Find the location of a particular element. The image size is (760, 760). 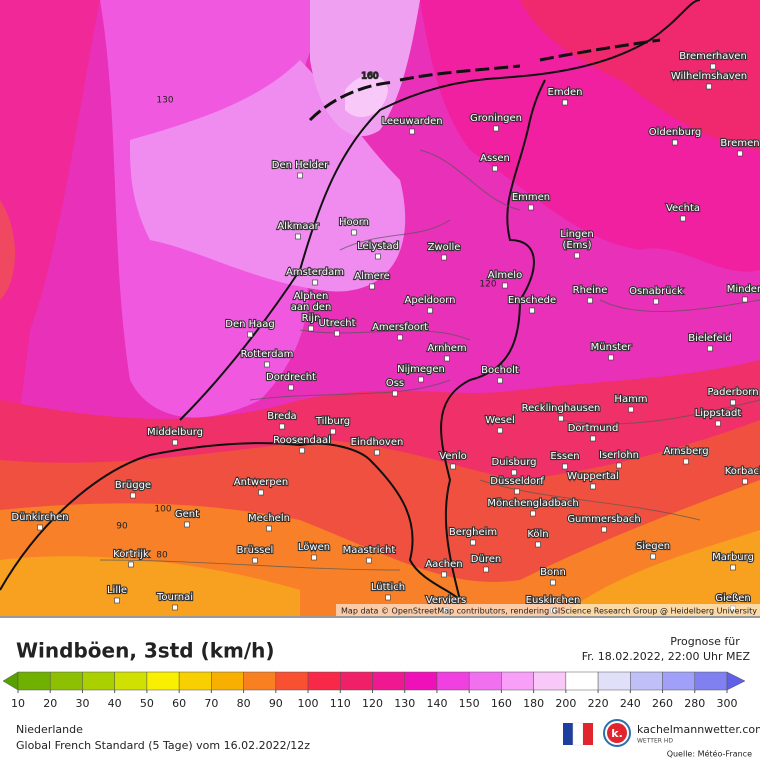

city-label: Groningen is located at coordinates (496, 118).